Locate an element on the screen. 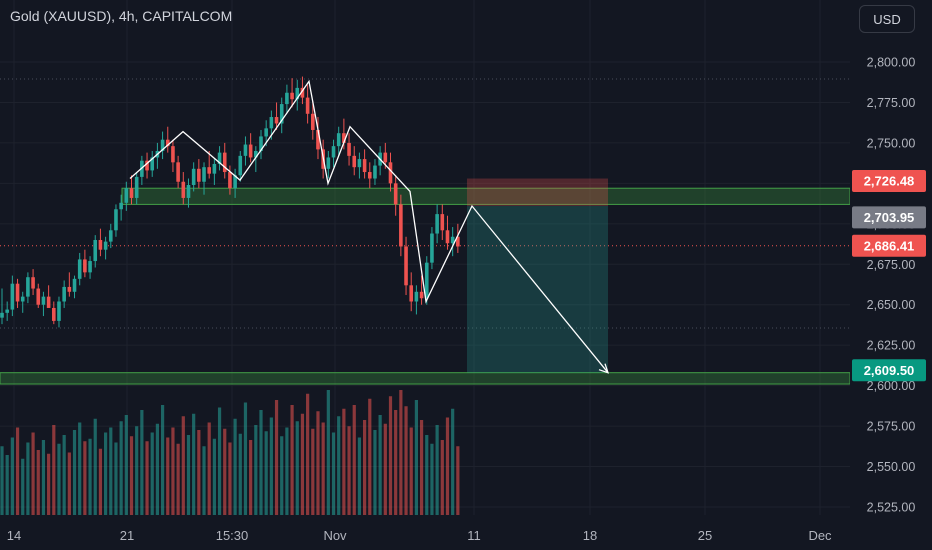  y-tick-label: 2,750.00 is located at coordinates (891, 143).